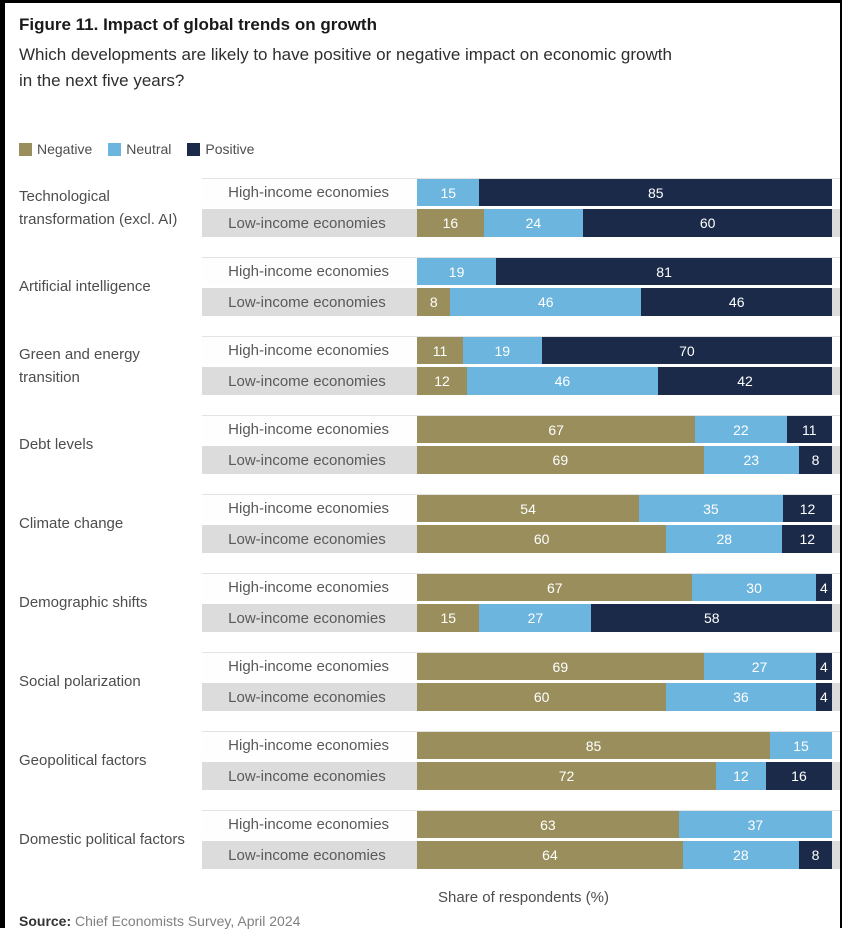  I want to click on bar-segment-positive: 46, so click(737, 302).